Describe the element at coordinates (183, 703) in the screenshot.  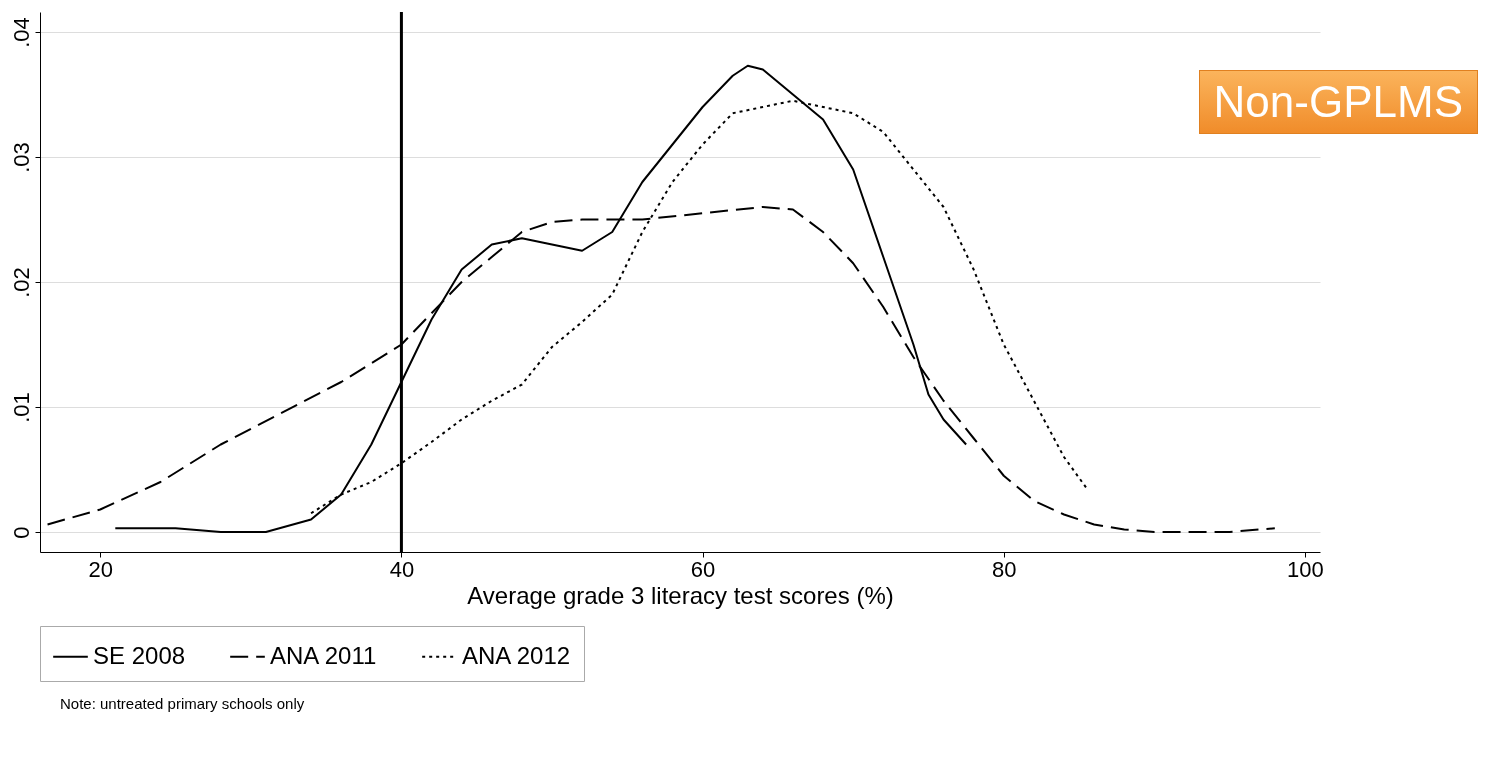
I see `text: Note: untreated primary schools only` at that location.